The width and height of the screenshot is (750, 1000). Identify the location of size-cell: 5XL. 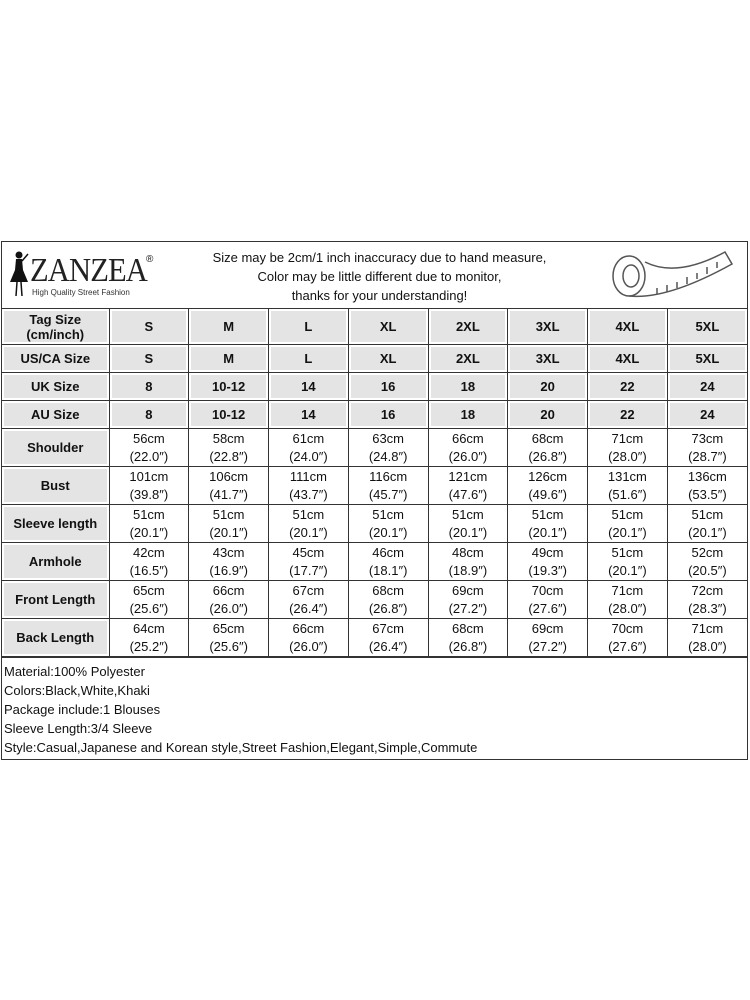
(706, 327).